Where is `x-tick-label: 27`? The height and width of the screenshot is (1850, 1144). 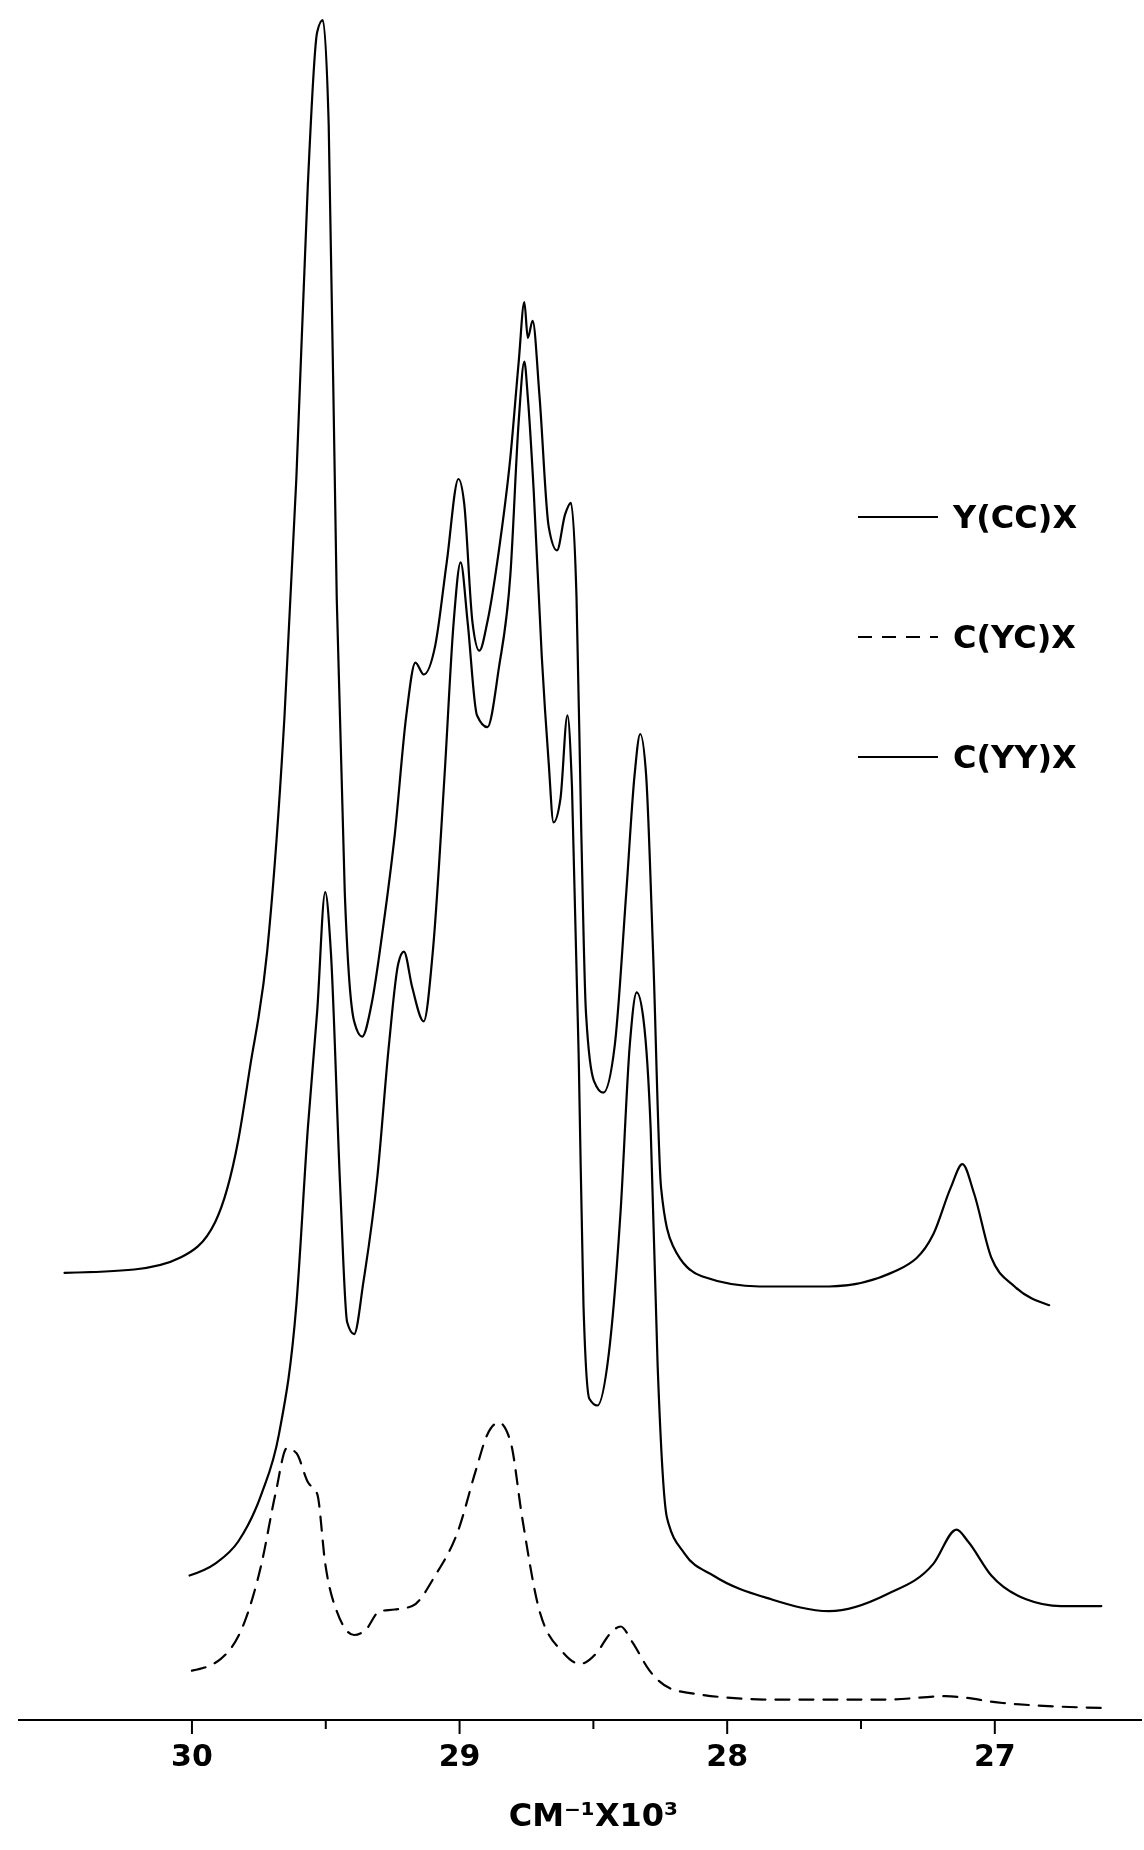
x-tick-label: 27 is located at coordinates (994, 1755).